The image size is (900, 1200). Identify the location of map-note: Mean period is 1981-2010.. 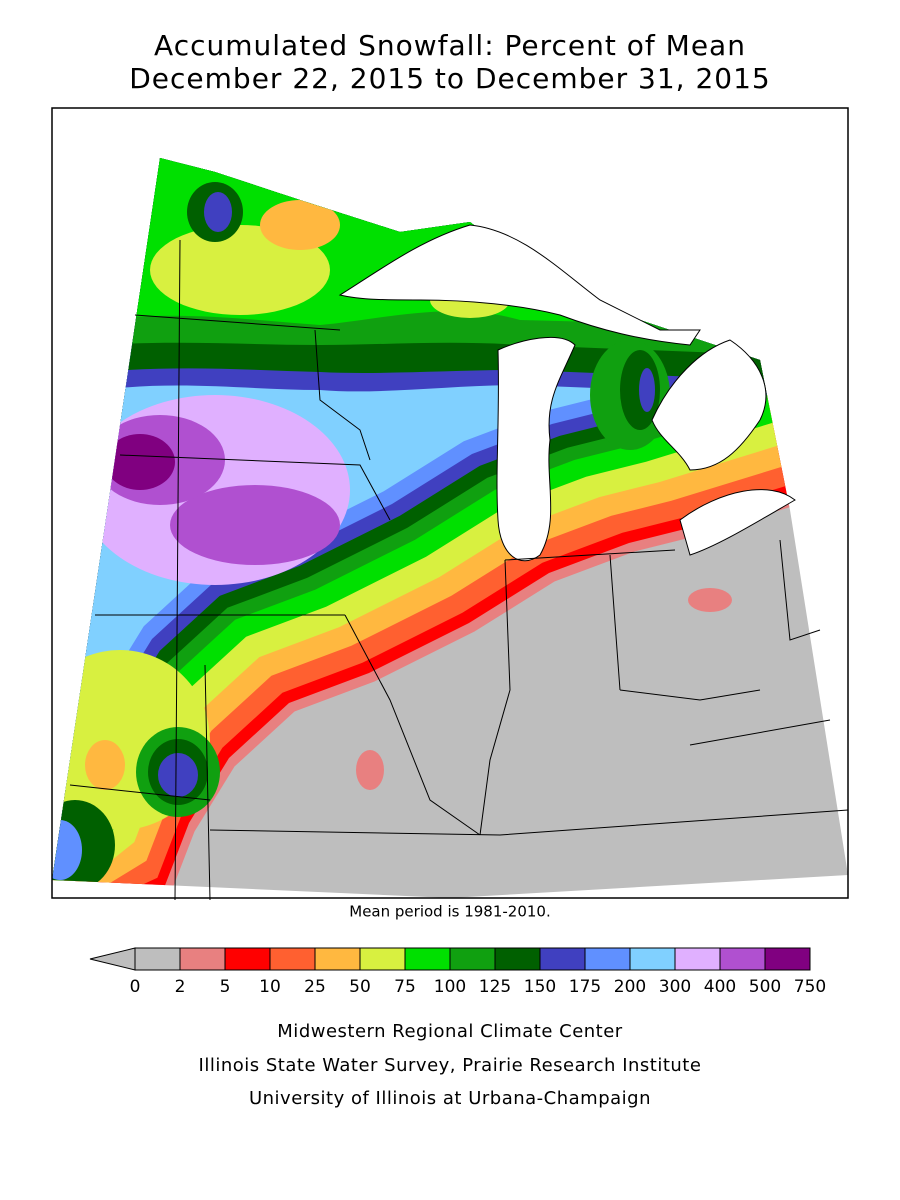
(449, 912).